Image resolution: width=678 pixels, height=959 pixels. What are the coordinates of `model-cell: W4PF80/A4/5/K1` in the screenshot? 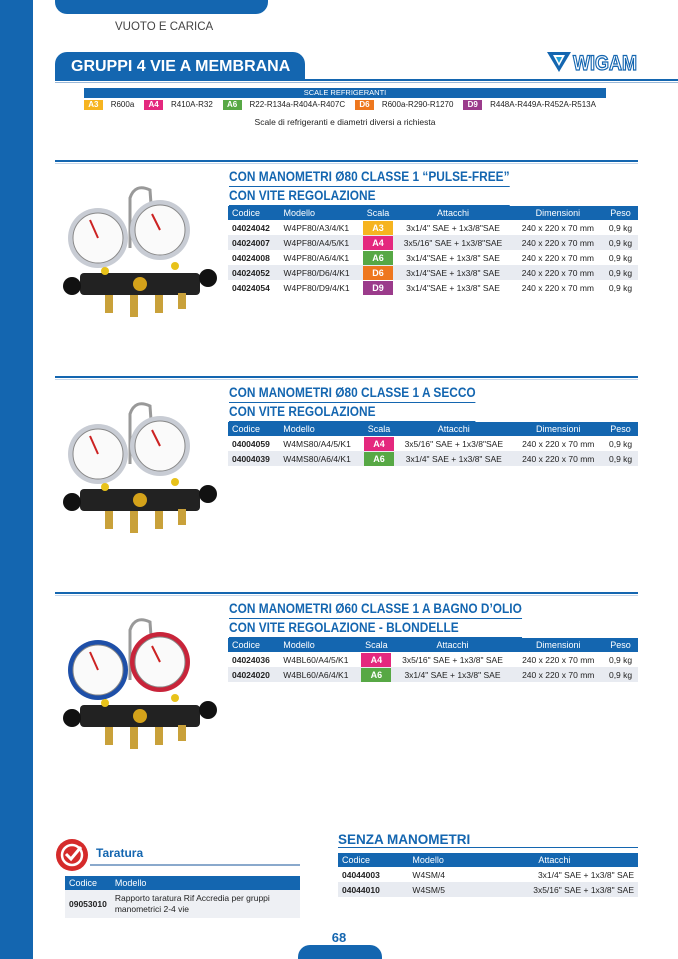 It's located at (321, 242).